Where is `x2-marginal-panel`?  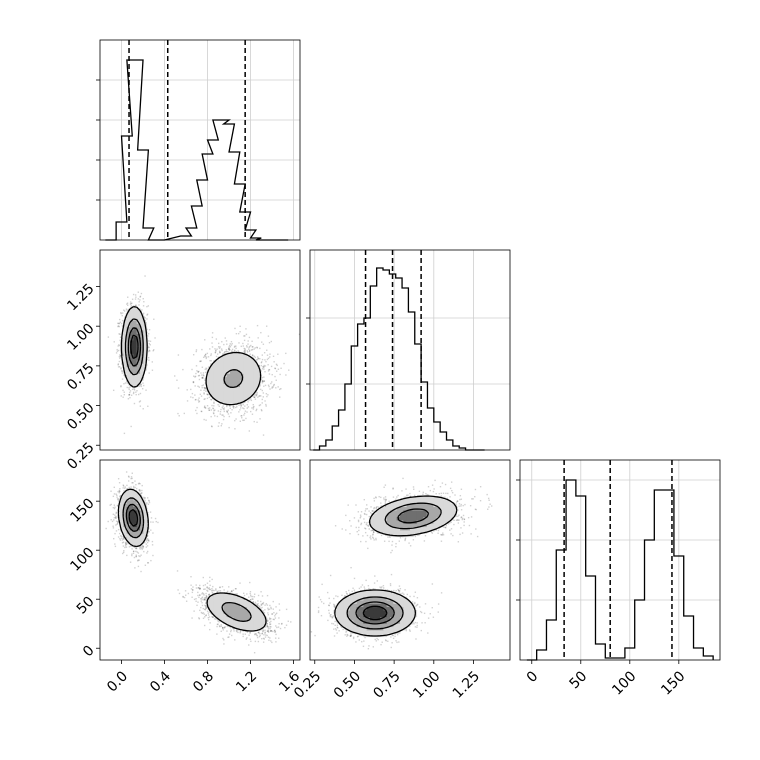
x2-marginal-panel is located at coordinates (618, 560).